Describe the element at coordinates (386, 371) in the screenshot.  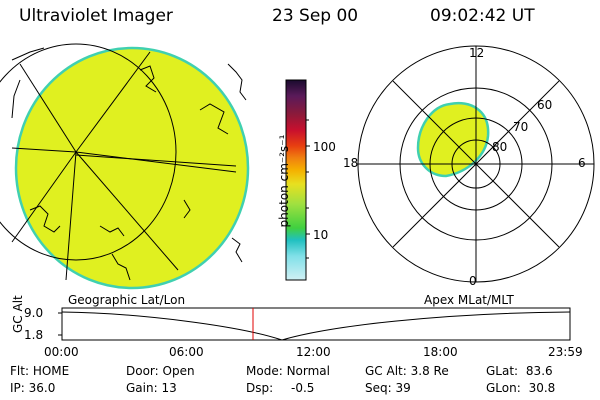
I see `gcalt-label: GC Alt:` at that location.